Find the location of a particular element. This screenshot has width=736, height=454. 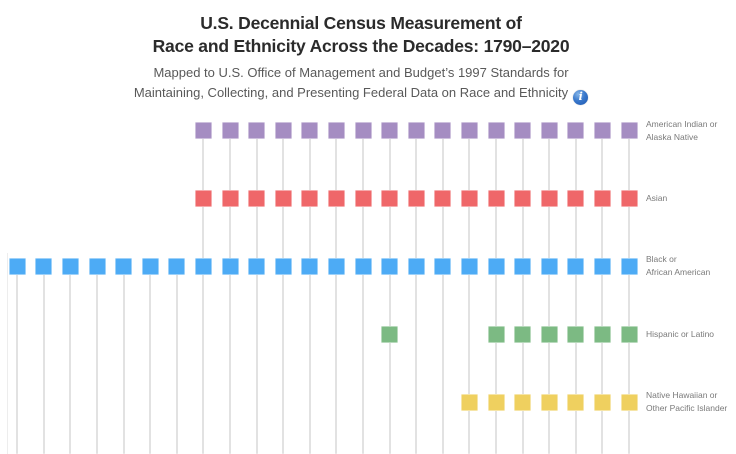

row-label-line: American Indian or is located at coordinates (682, 123).